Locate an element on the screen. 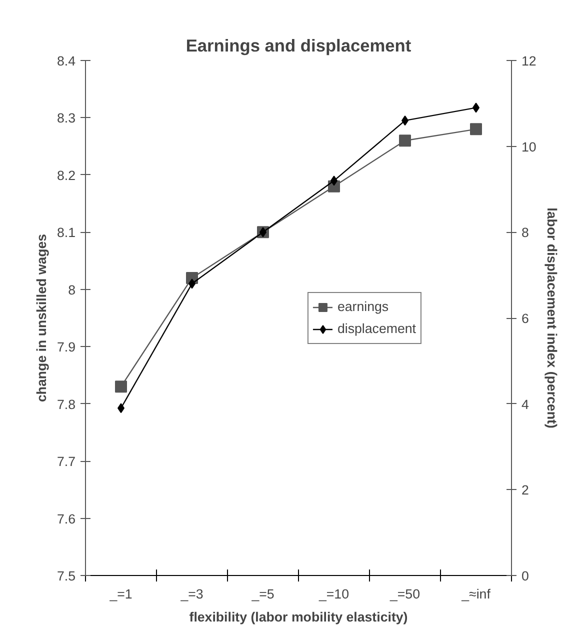  y2-tick-label: 4 is located at coordinates (526, 404).